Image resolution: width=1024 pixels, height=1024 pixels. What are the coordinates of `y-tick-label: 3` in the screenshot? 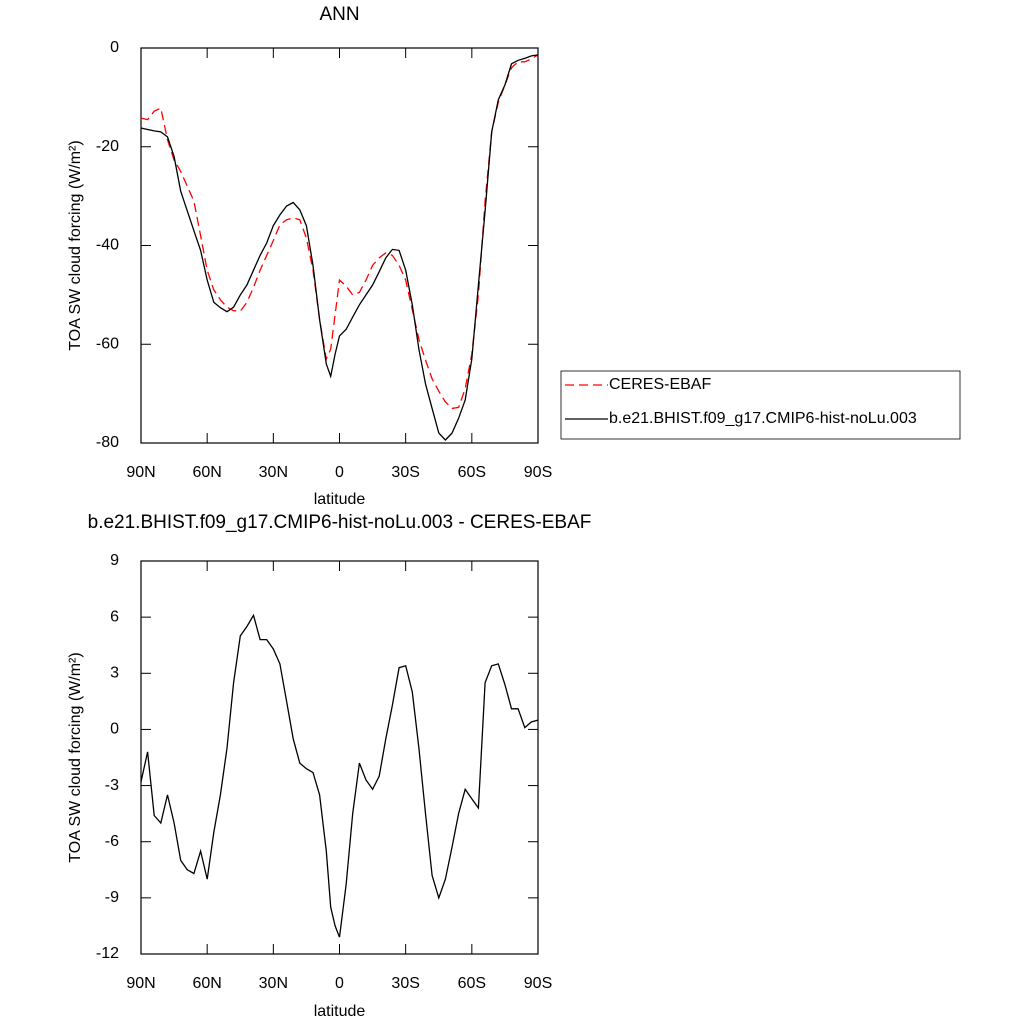 It's located at (114, 673).